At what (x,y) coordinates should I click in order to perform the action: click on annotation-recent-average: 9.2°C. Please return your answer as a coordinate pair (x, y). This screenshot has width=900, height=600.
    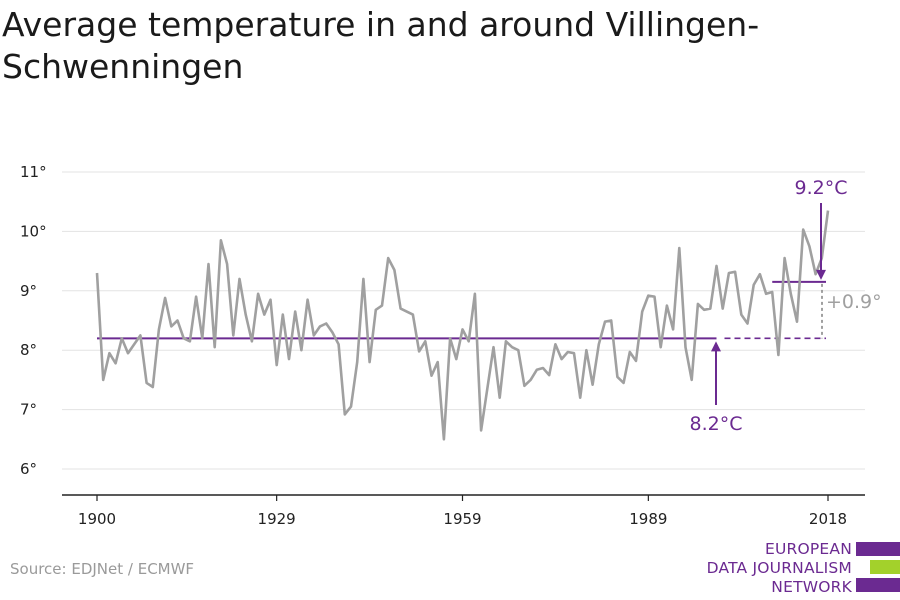
    Looking at the image, I should click on (821, 188).